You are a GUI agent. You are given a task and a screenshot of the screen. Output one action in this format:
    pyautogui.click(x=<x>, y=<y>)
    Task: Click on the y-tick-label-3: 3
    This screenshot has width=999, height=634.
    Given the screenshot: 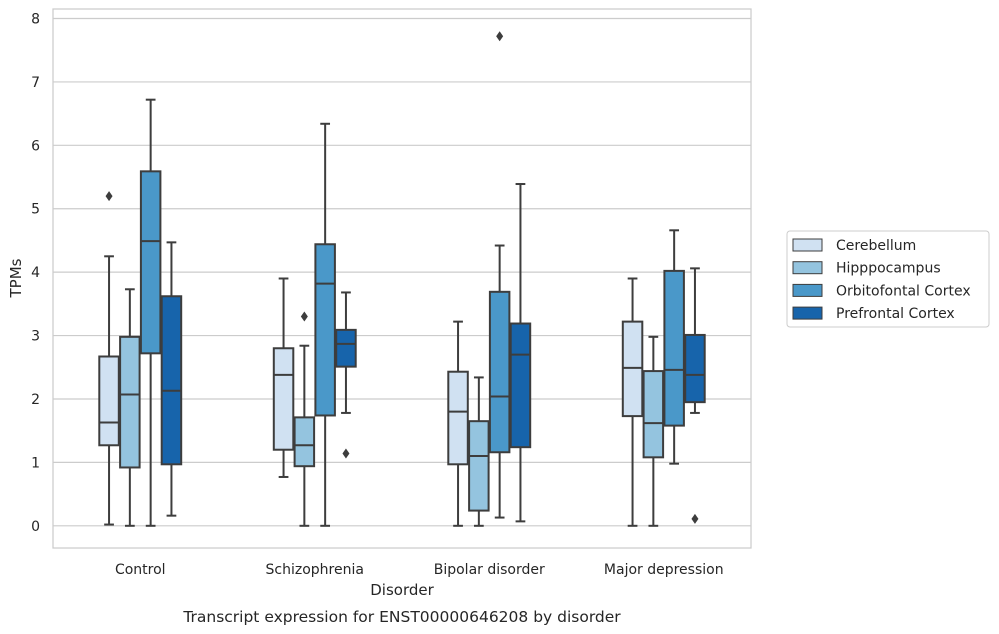 What is the action you would take?
    pyautogui.click(x=35, y=337)
    